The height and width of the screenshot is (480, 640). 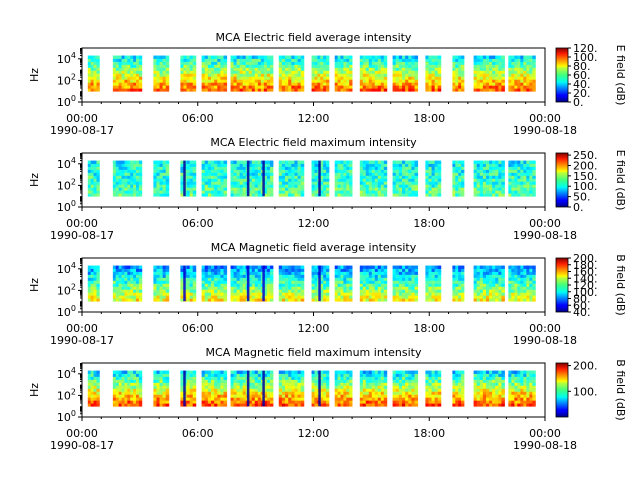 I want to click on y-tick-label: 10⁴, so click(x=66, y=58).